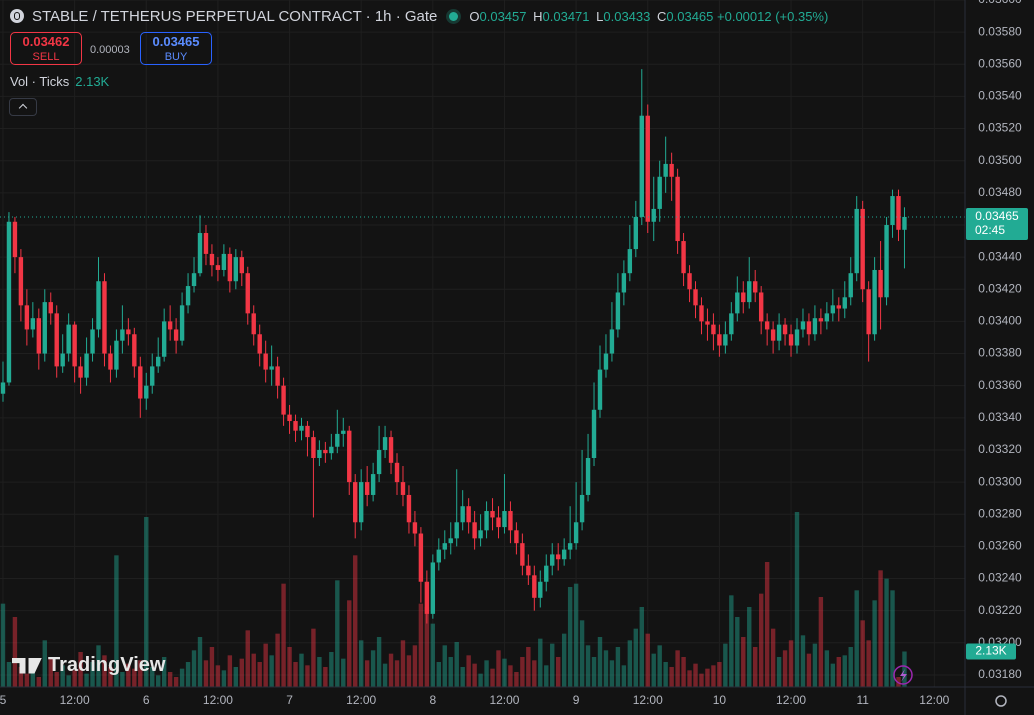  I want to click on x-tick-label: 9, so click(576, 700).